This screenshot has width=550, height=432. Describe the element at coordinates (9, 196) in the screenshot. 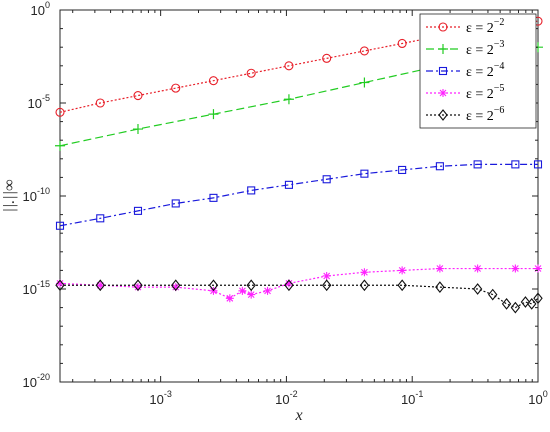

I see `y-axis-label: ||.||∞` at that location.